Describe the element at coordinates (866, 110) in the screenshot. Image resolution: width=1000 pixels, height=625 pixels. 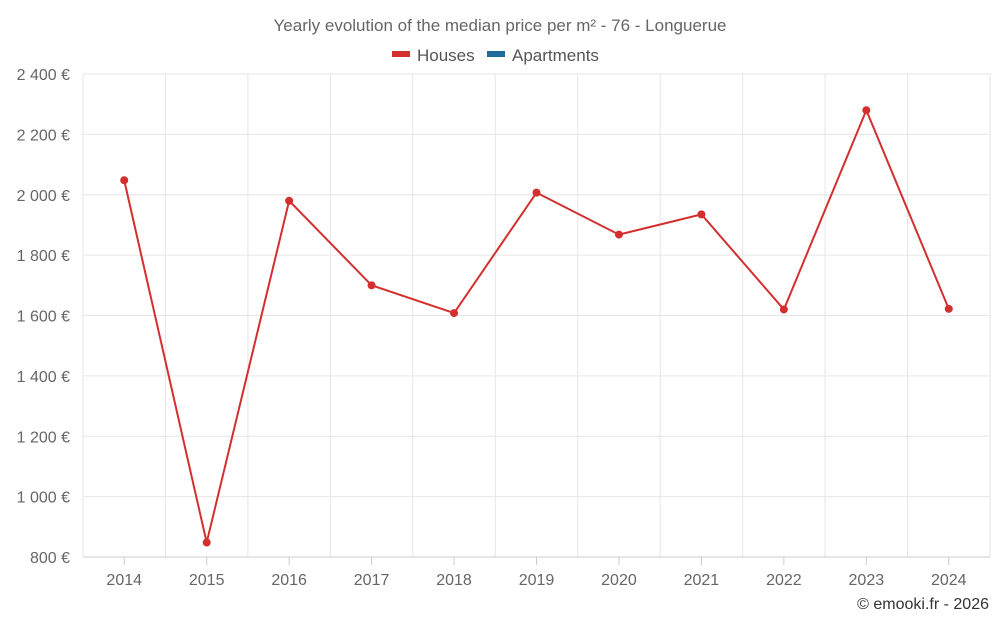
I see `data-point-houses-2023` at that location.